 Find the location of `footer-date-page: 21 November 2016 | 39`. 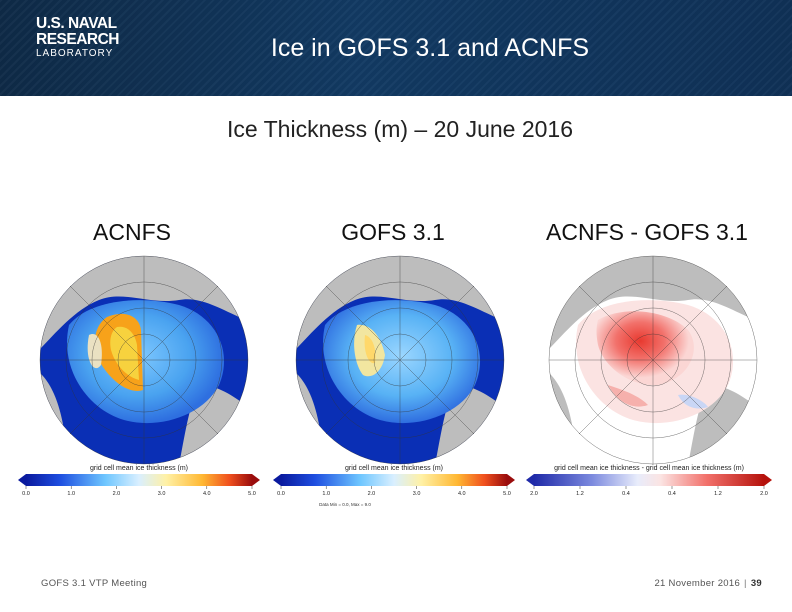

footer-date-page: 21 November 2016 | 39 is located at coordinates (708, 583).